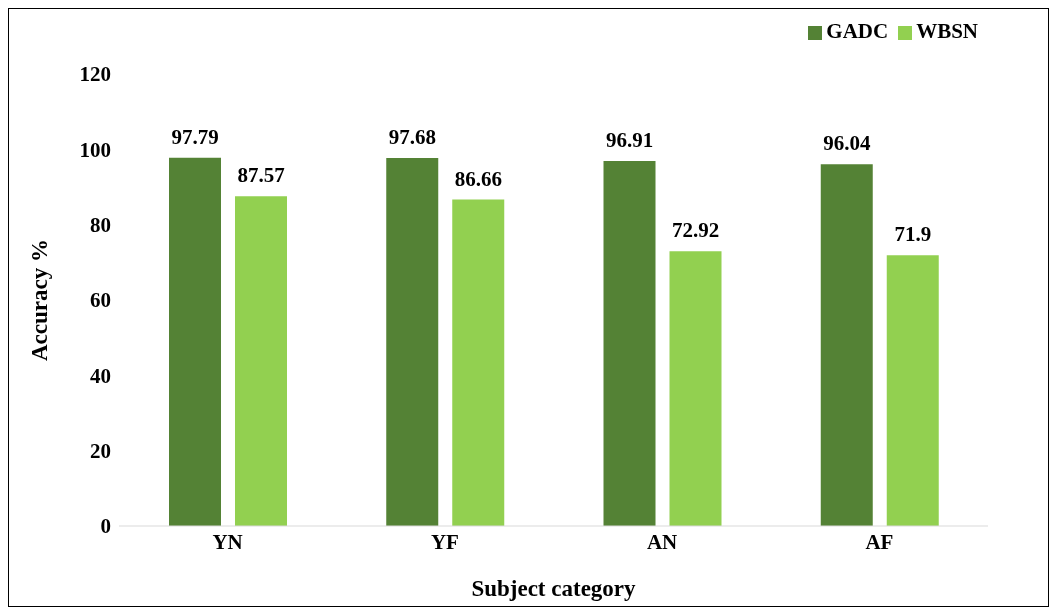 The width and height of the screenshot is (1055, 613). I want to click on y-tick-label: 60, so click(100, 300).